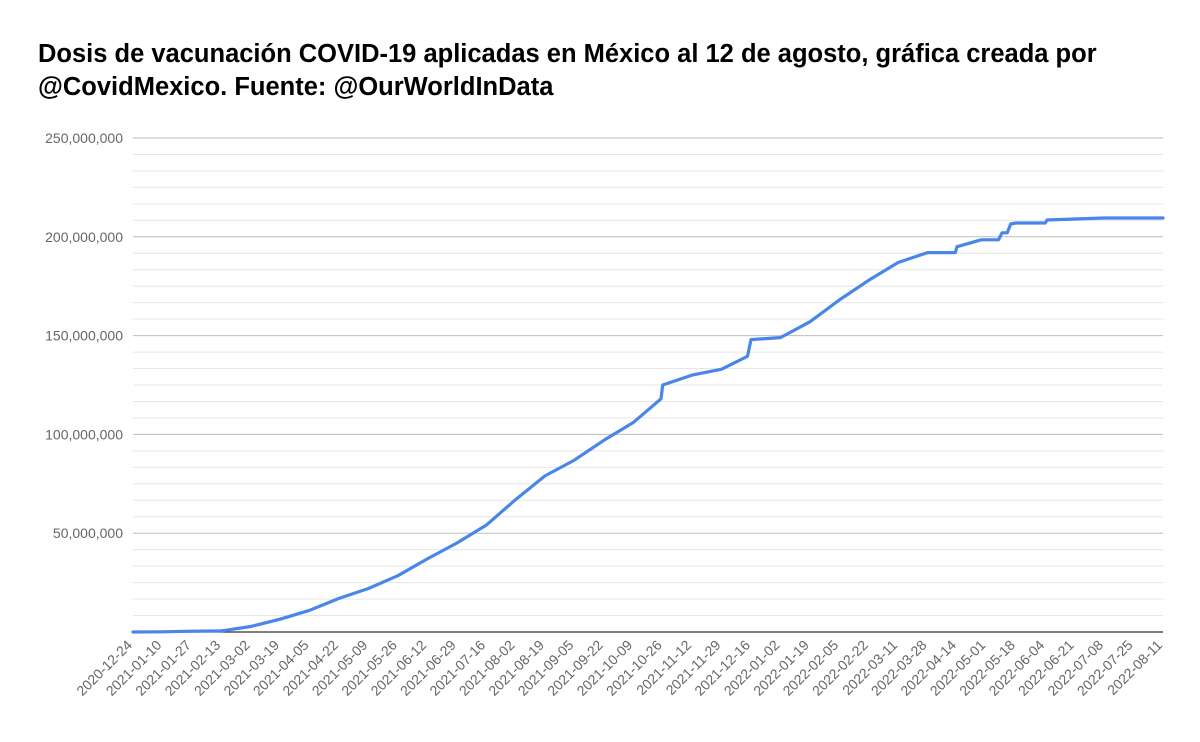 The height and width of the screenshot is (742, 1200). Describe the element at coordinates (84, 237) in the screenshot. I see `y-tick-label: 200,000,000` at that location.